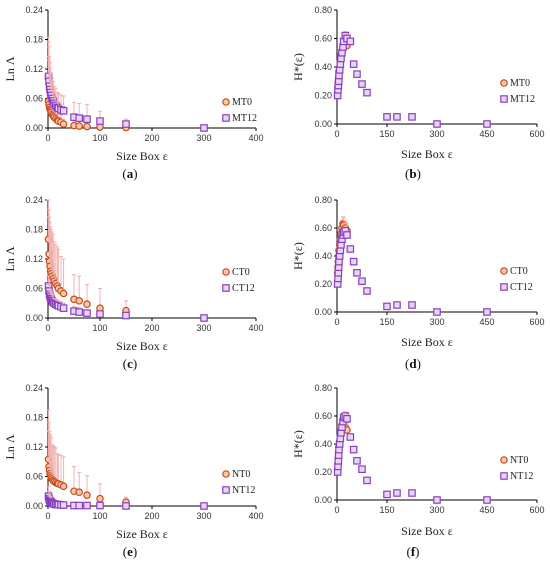 This screenshot has width=550, height=567. I want to click on series-MT12, so click(412, 79).